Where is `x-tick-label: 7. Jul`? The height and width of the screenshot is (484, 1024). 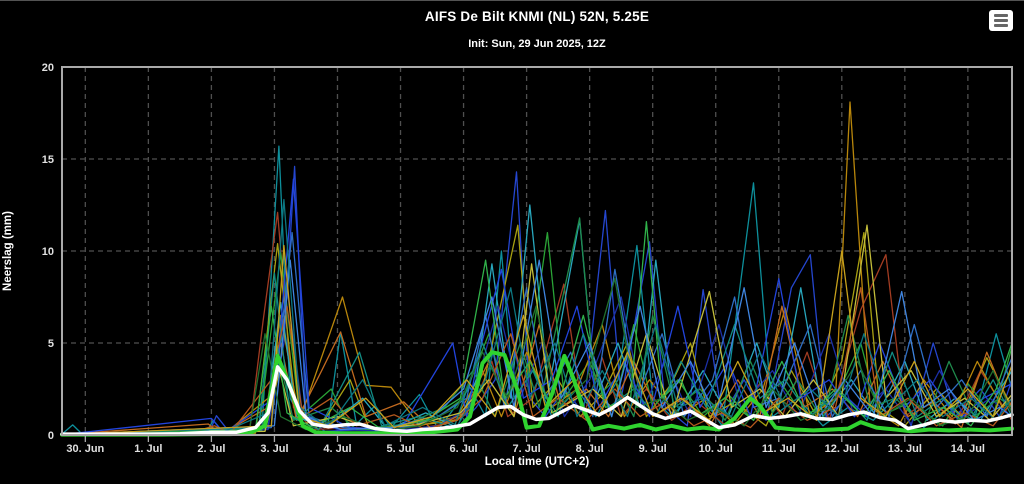
x-tick-label: 7. Jul is located at coordinates (527, 449).